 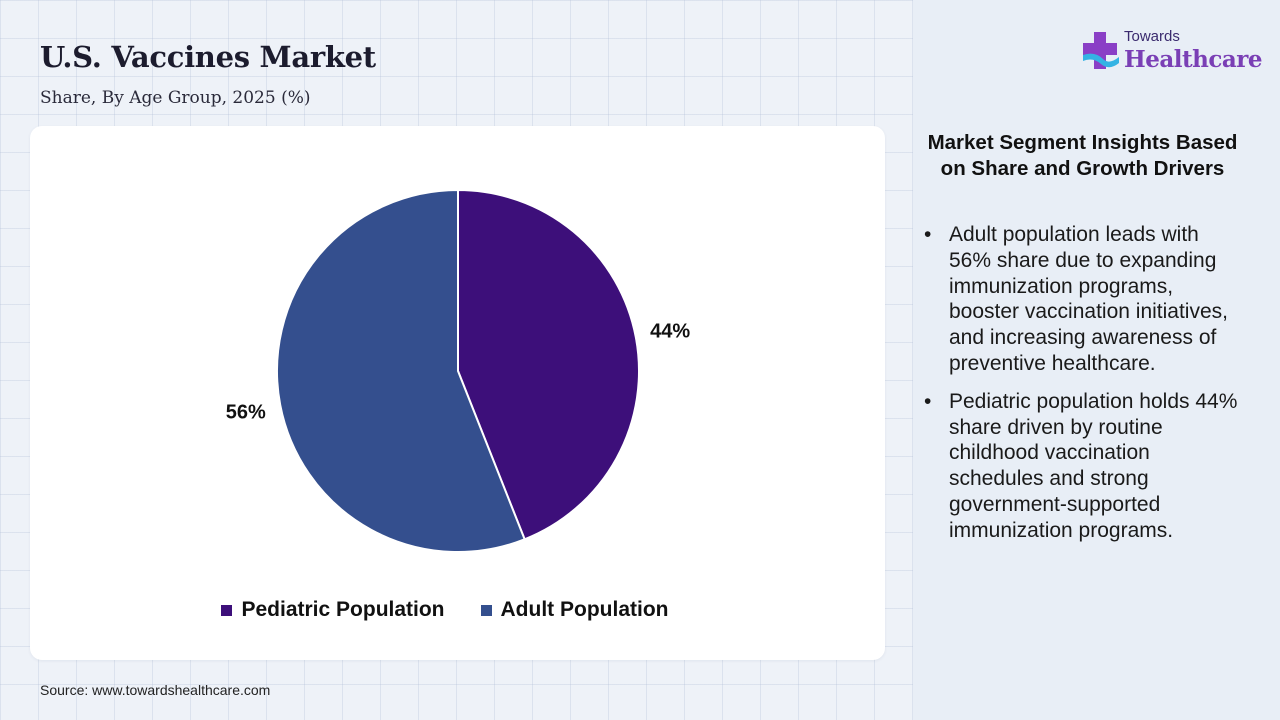 I want to click on brand-logo: Towards Healthcare, so click(x=1172, y=52).